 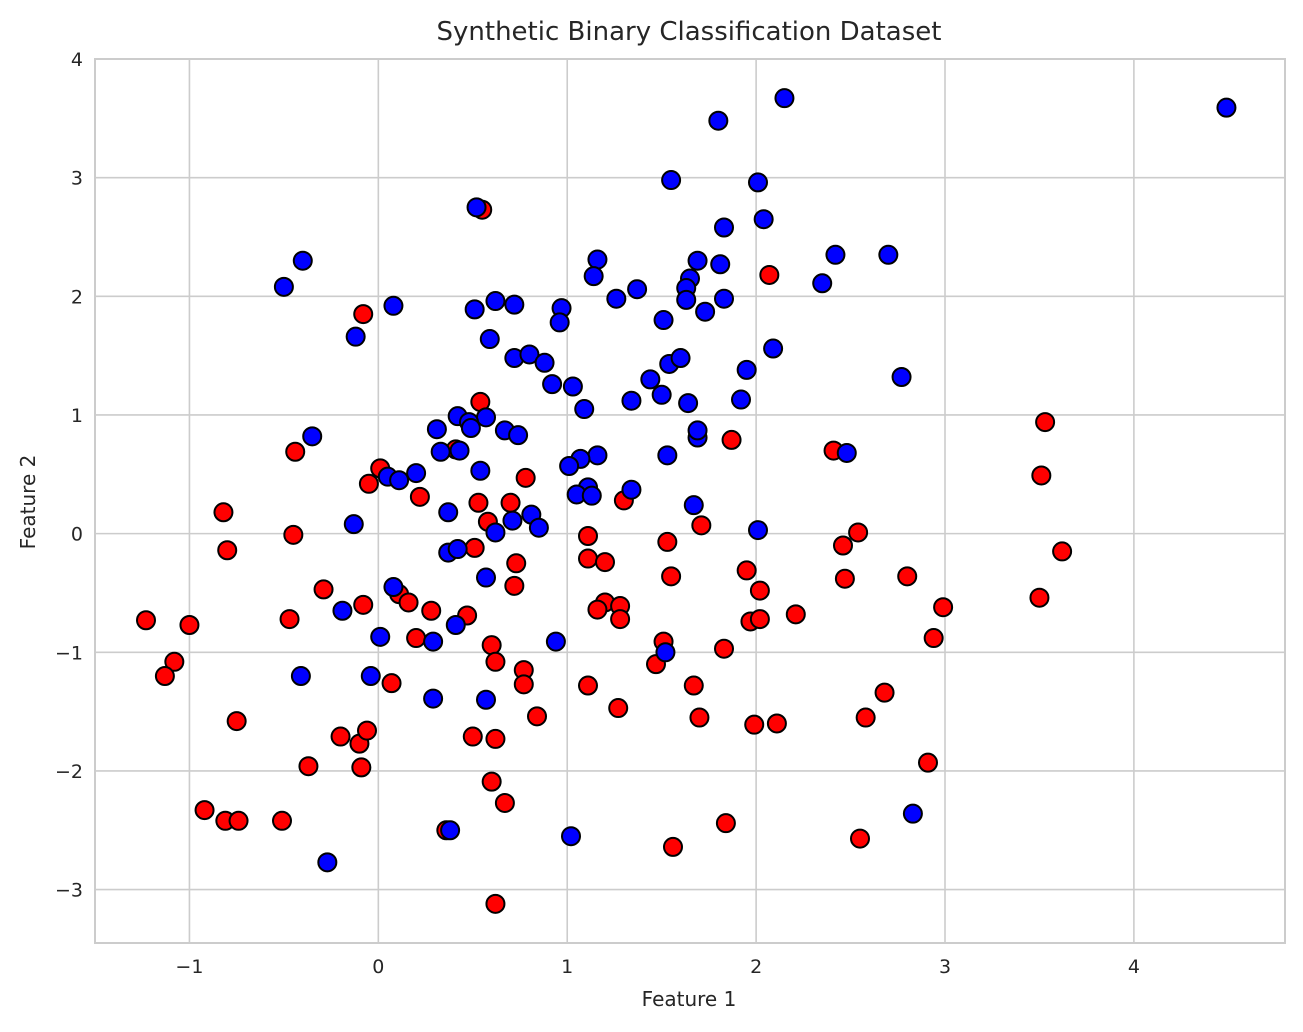 I want to click on y-tick-label: 3, so click(x=77, y=179).